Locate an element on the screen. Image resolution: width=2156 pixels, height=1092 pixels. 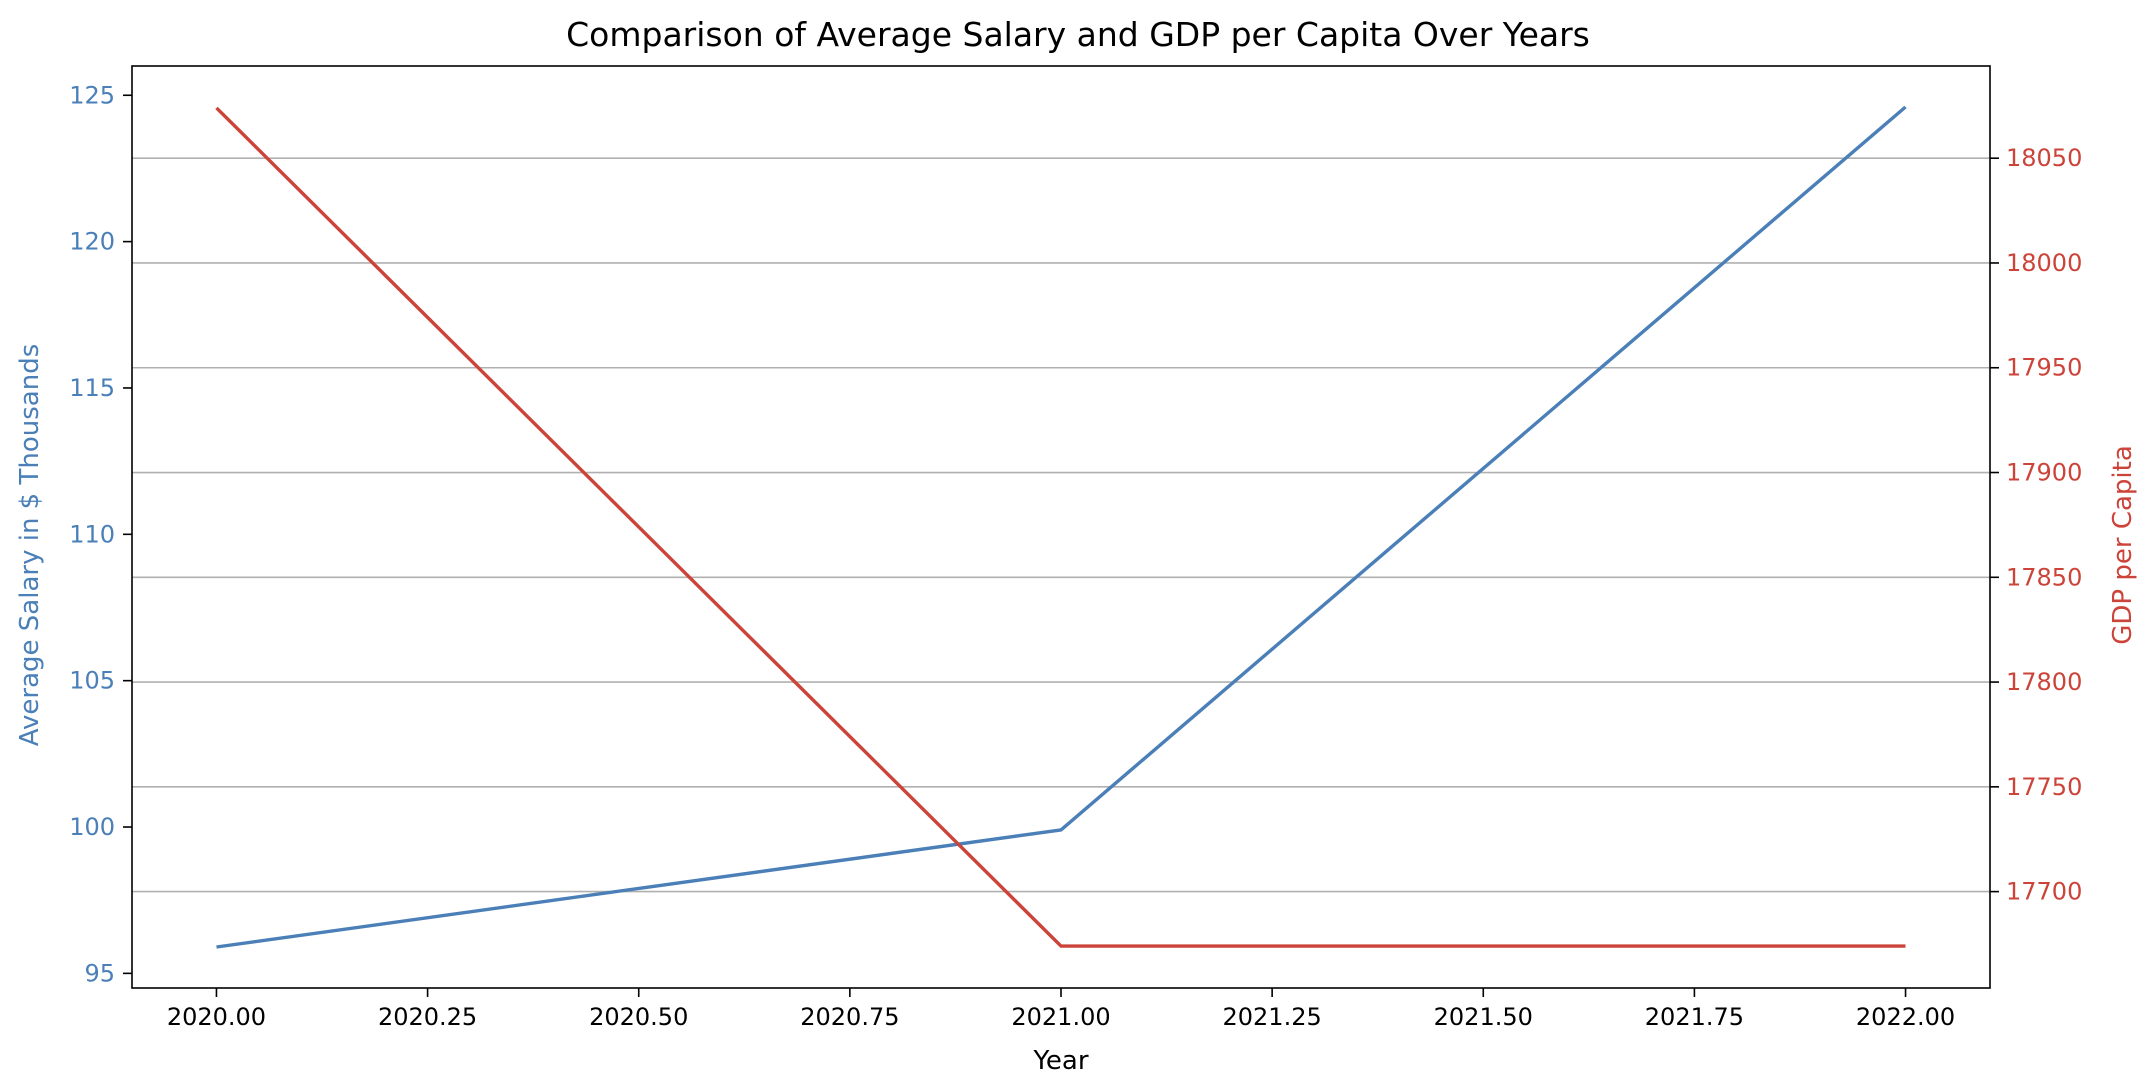
left-y-tick-label: 115 is located at coordinates (92, 388).